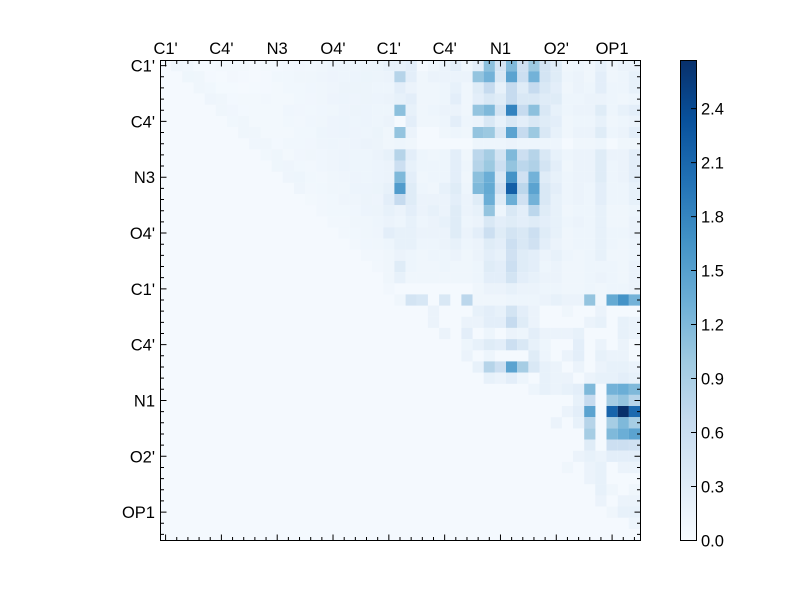  Describe the element at coordinates (712, 326) in the screenshot. I see `svg-text: 1.2` at that location.